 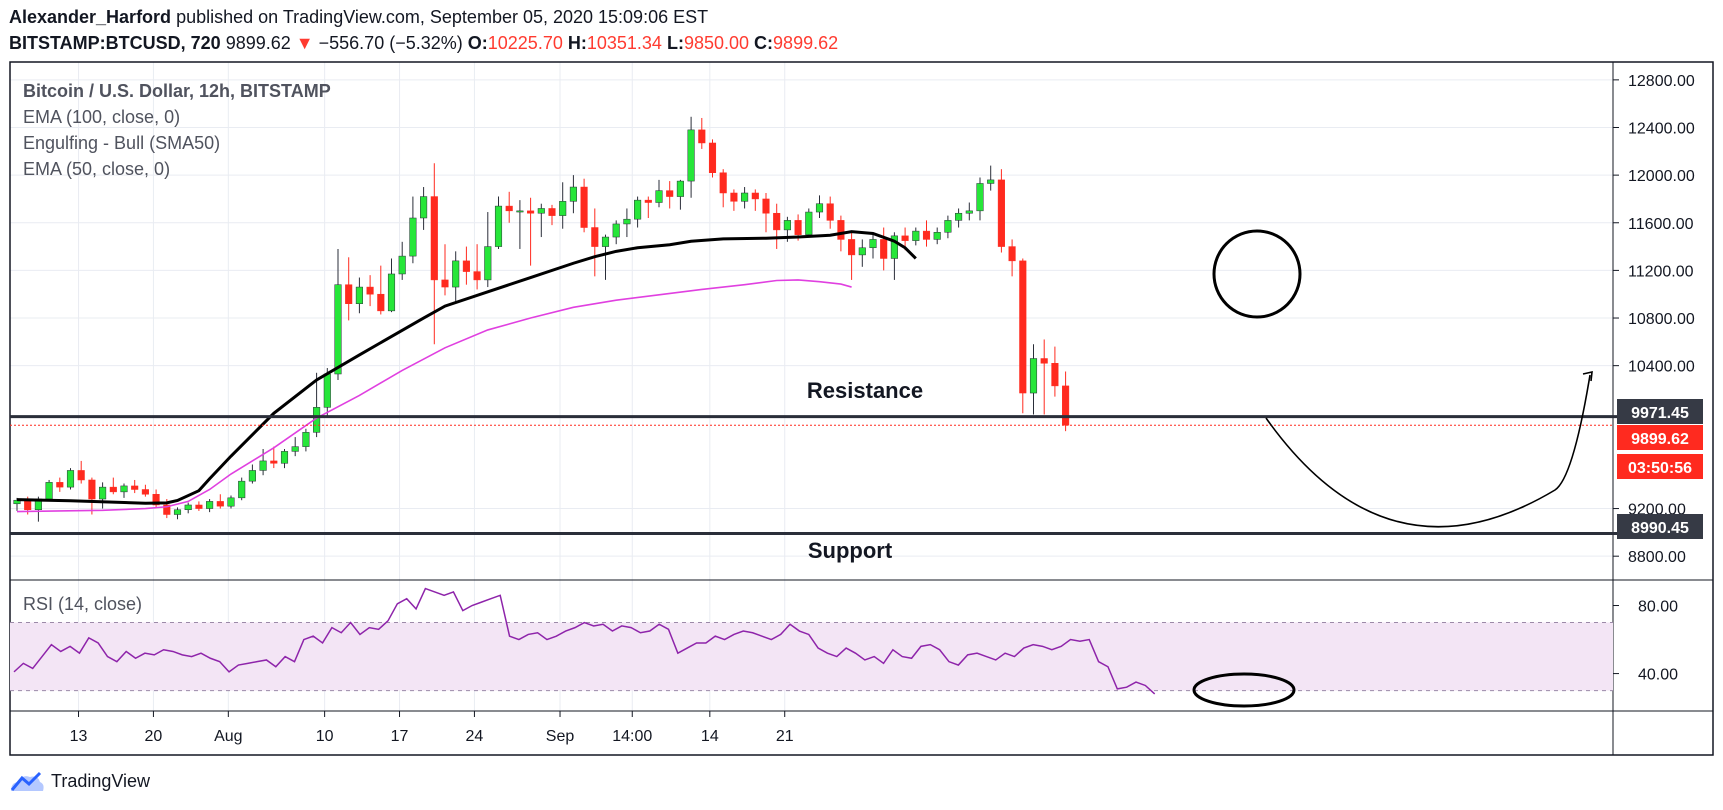 What do you see at coordinates (177, 91) in the screenshot?
I see `legend-series-title: Bitcoin / U.S. Dollar, 12h, BITSTAMP` at bounding box center [177, 91].